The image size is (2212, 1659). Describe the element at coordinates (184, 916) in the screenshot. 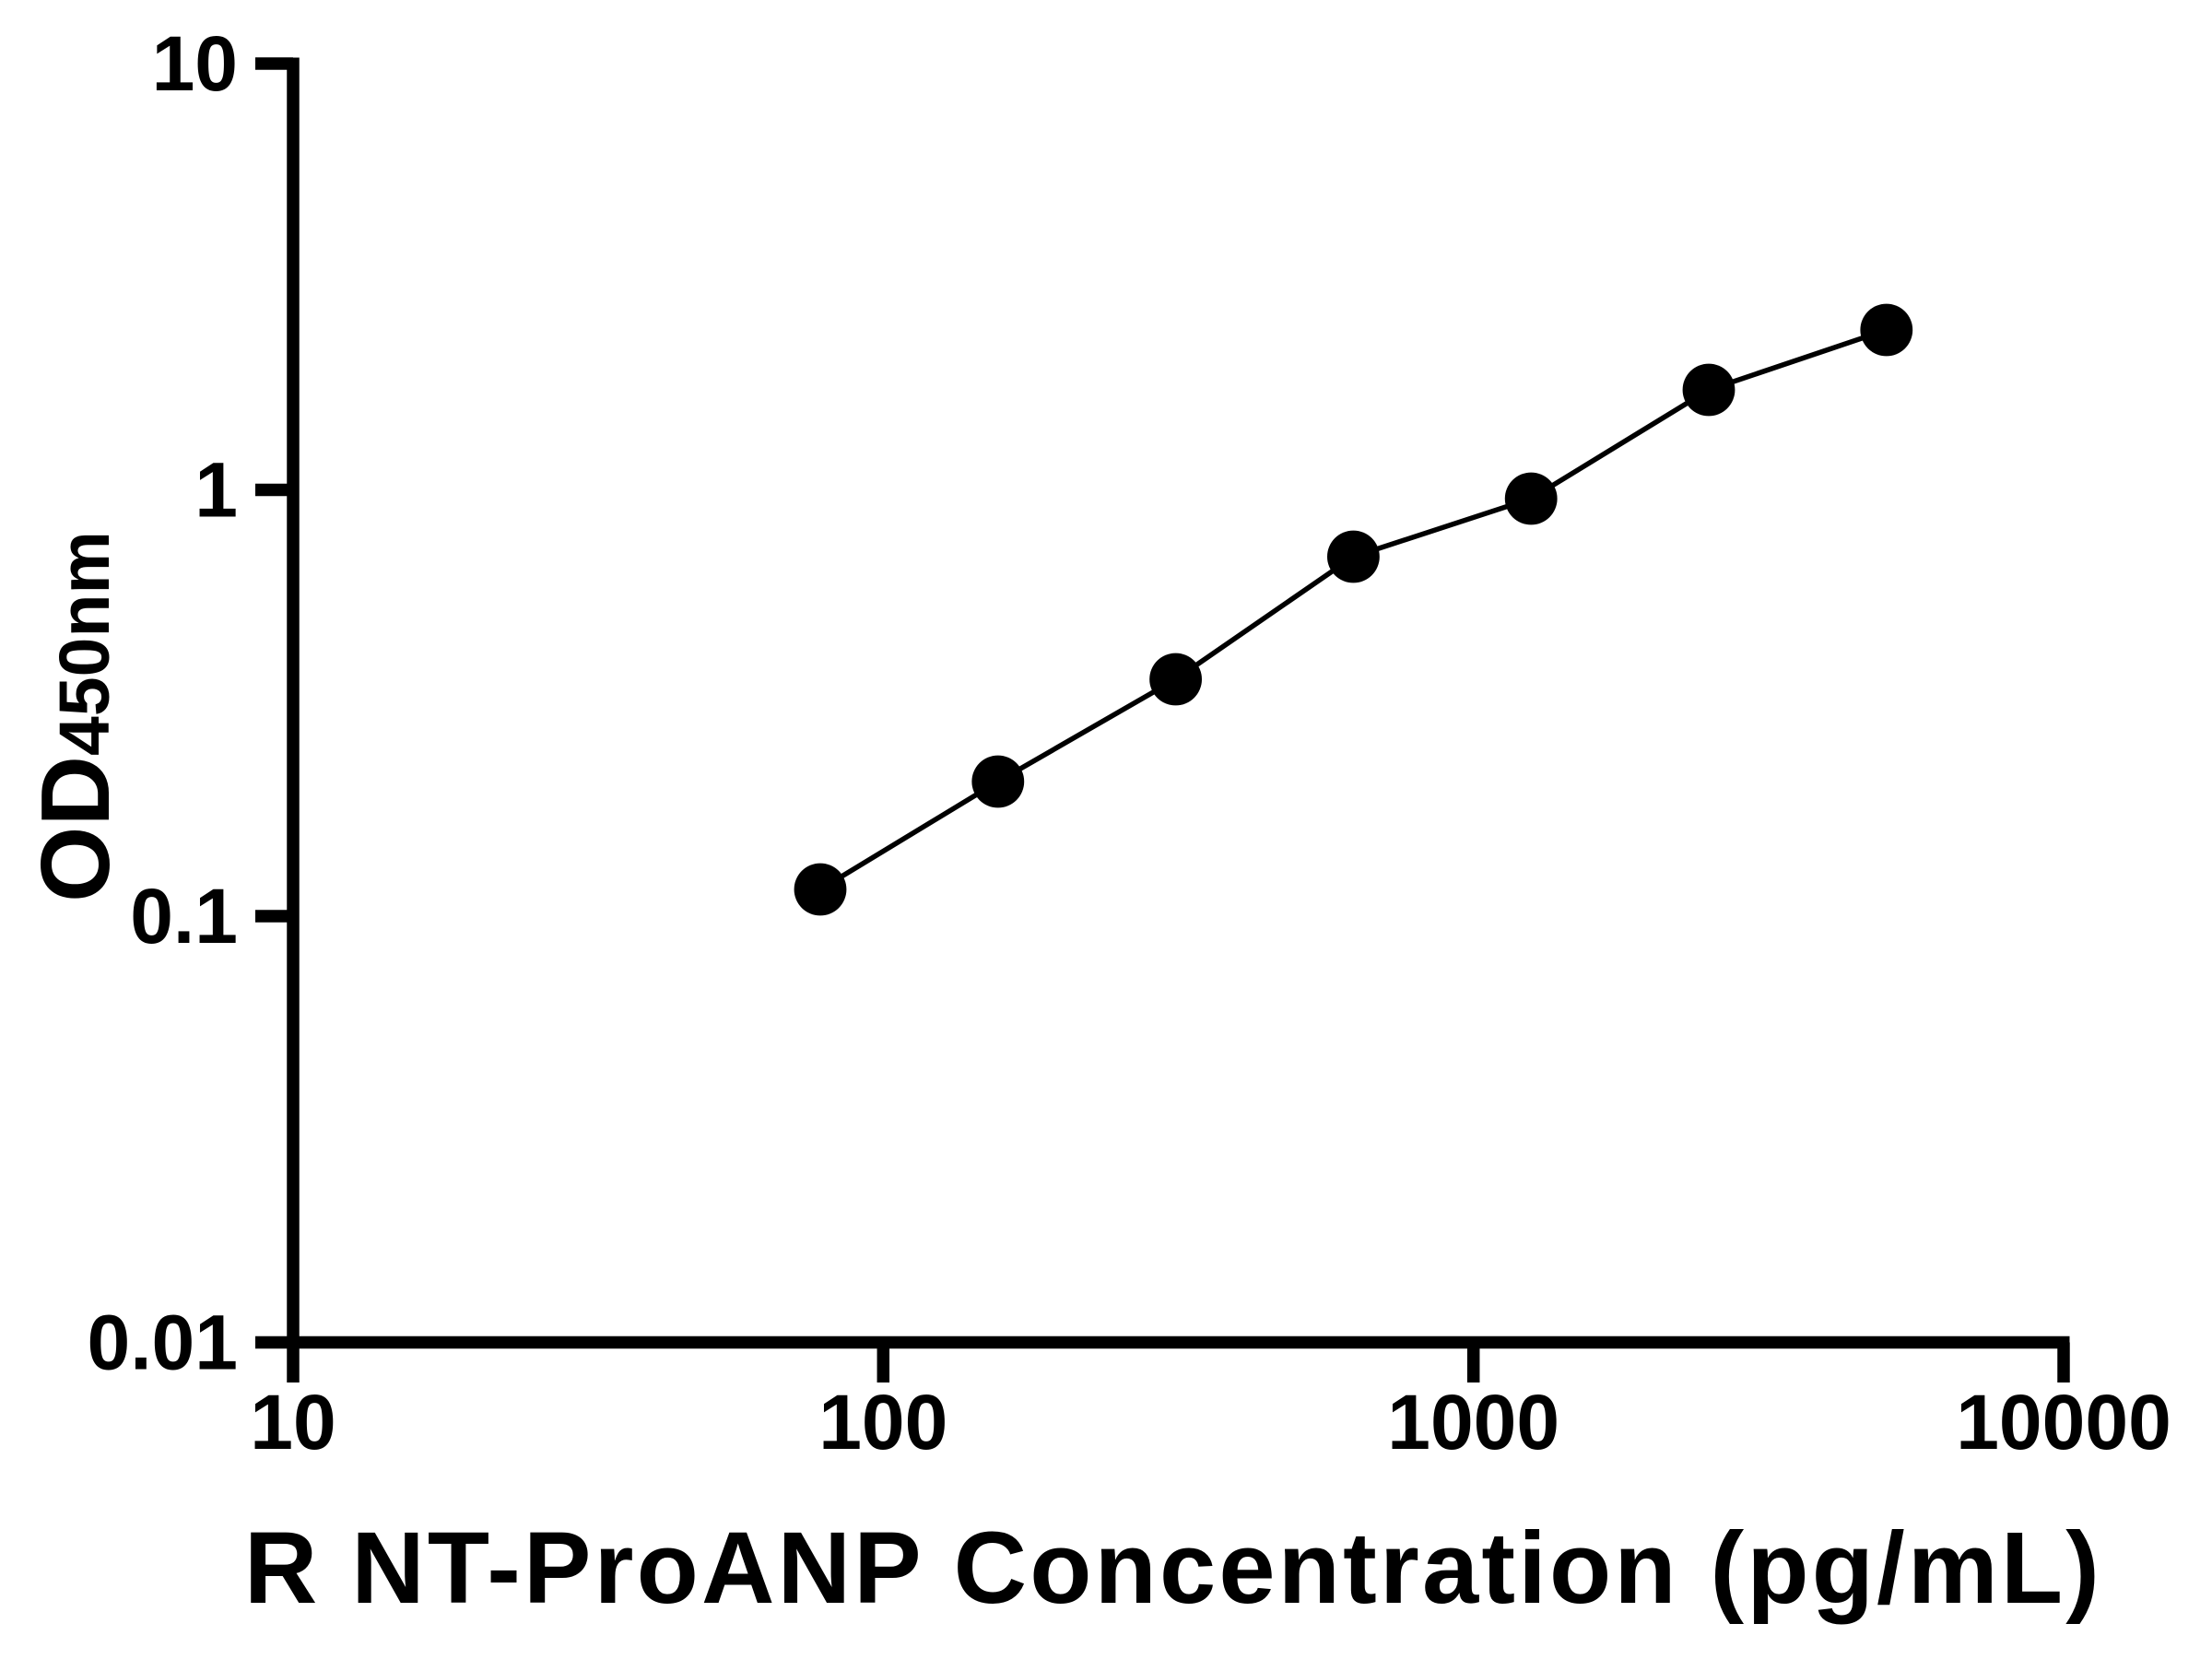

I see `svg-text: 0.1` at that location.